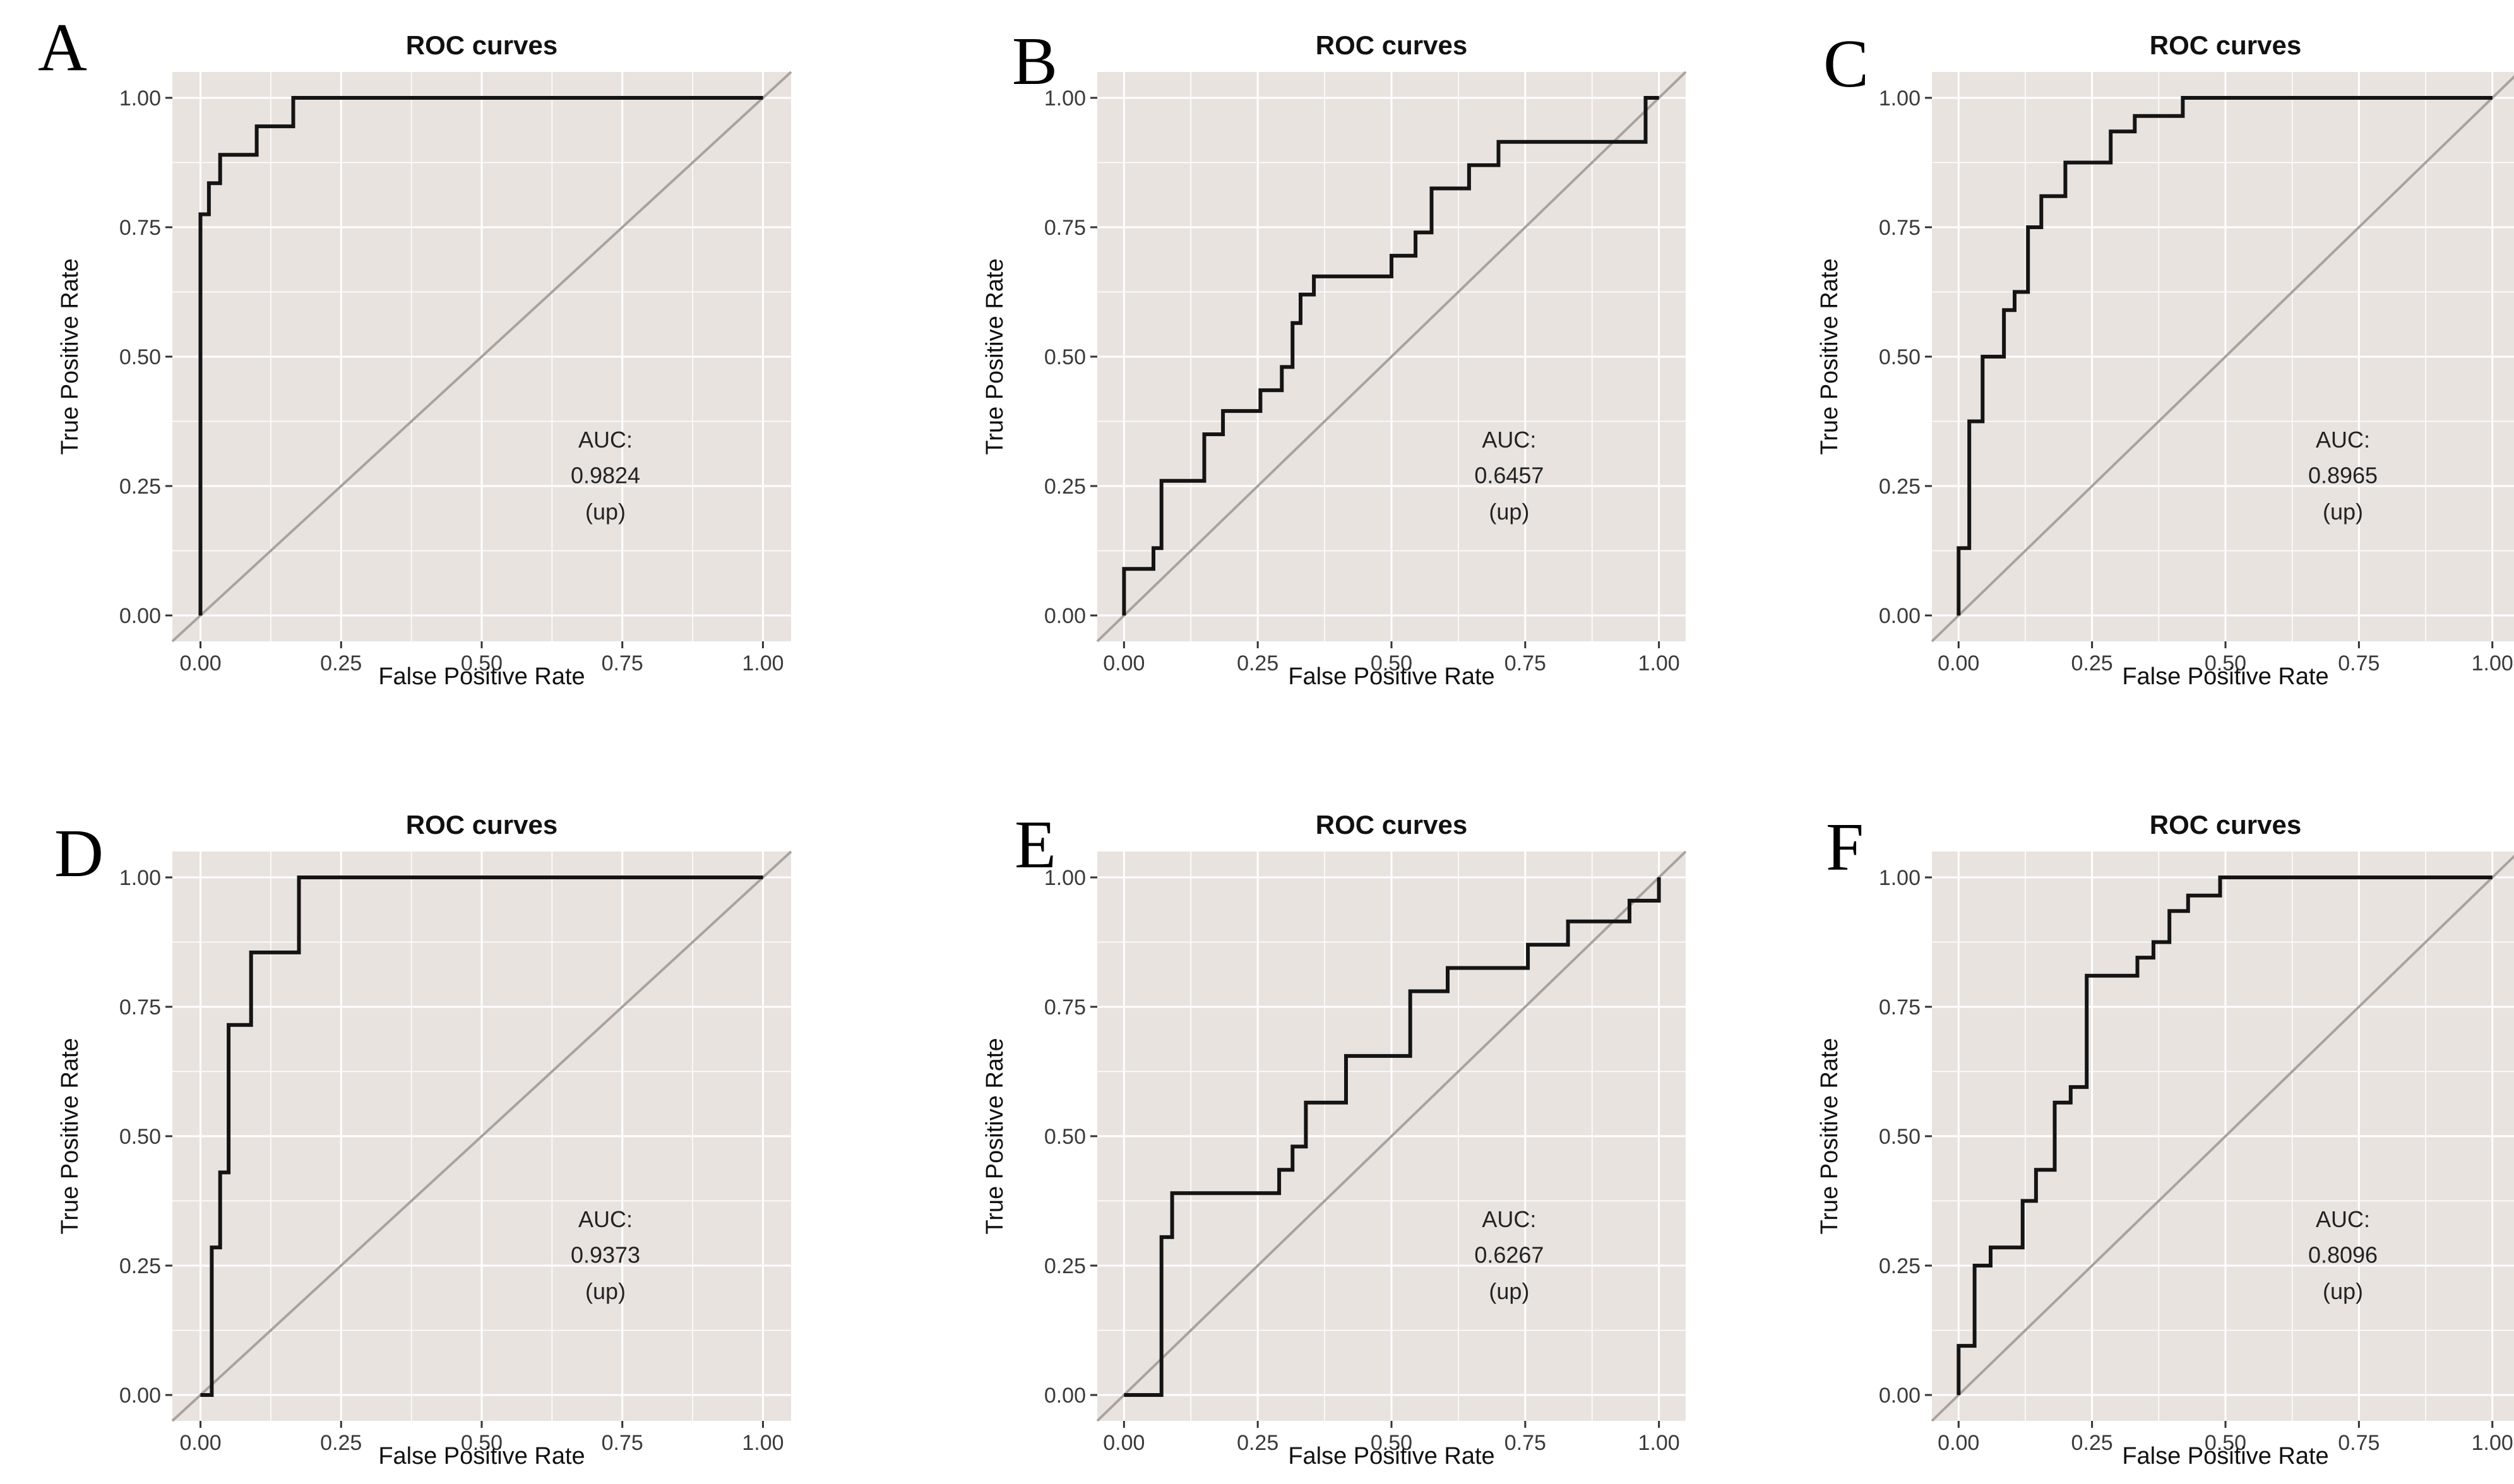 Image resolution: width=2514 pixels, height=1484 pixels. I want to click on panel-letter-b: B, so click(1035, 61).